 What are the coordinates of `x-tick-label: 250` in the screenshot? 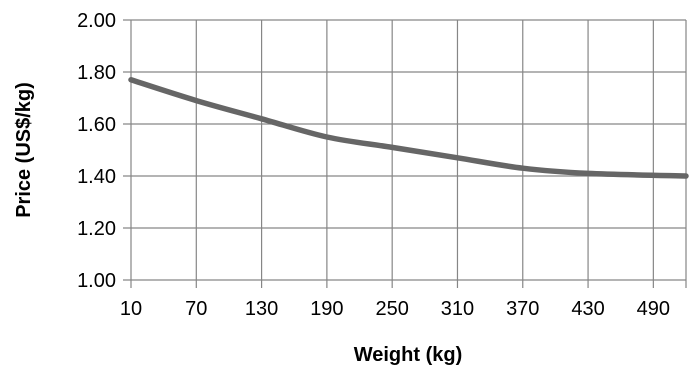 It's located at (391, 309).